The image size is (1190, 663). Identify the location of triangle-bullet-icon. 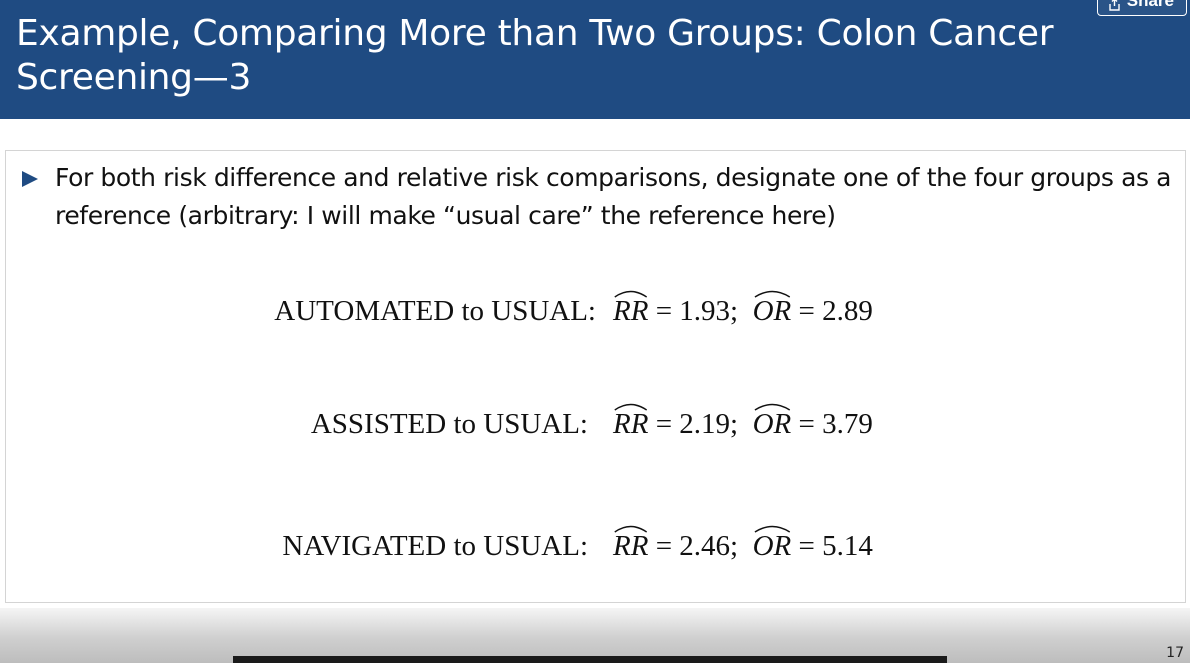
(30, 179).